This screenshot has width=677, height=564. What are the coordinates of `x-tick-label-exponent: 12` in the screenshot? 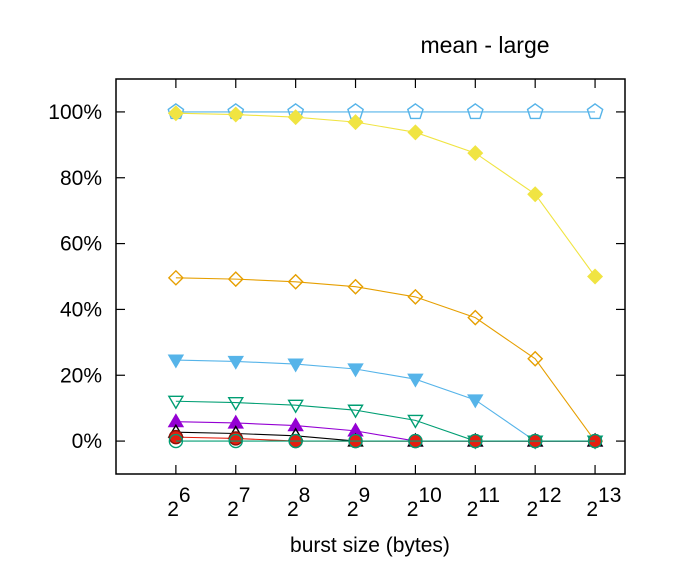 It's located at (549, 495).